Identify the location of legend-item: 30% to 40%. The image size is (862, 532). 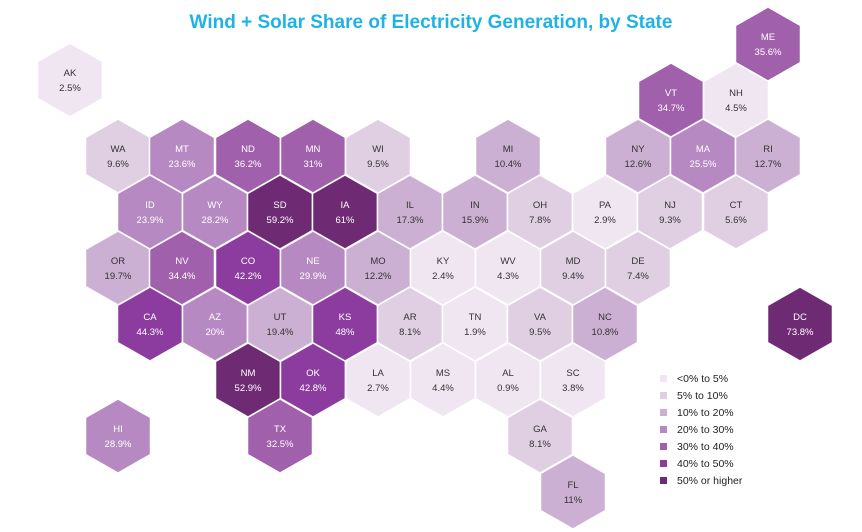
(701, 446).